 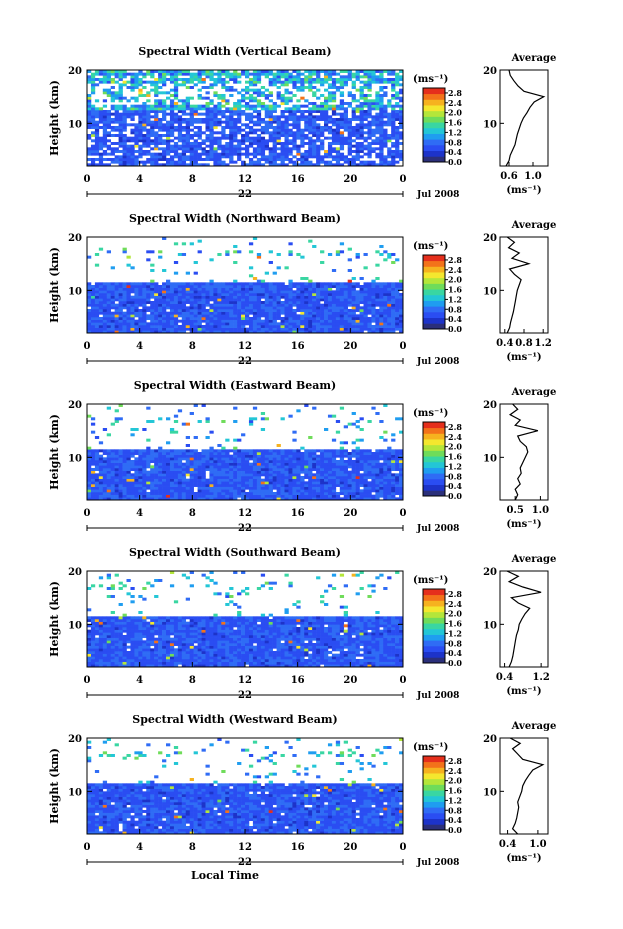 What do you see at coordinates (434, 91) in the screenshot?
I see `colorbar-segment` at bounding box center [434, 91].